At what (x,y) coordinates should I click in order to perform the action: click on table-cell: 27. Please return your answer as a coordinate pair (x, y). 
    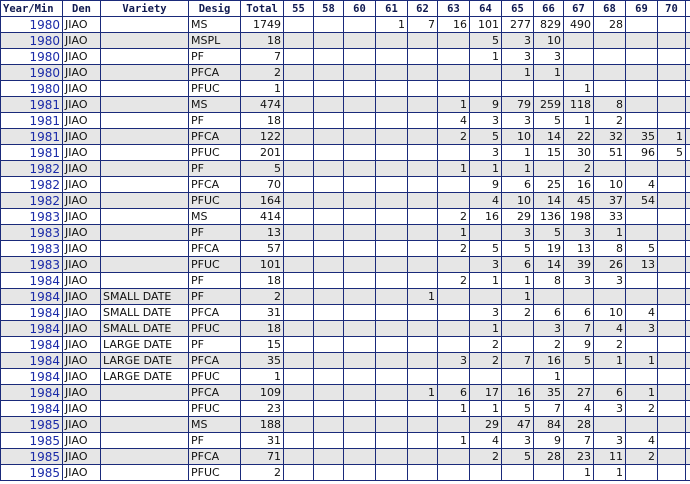
    Looking at the image, I should click on (578, 392).